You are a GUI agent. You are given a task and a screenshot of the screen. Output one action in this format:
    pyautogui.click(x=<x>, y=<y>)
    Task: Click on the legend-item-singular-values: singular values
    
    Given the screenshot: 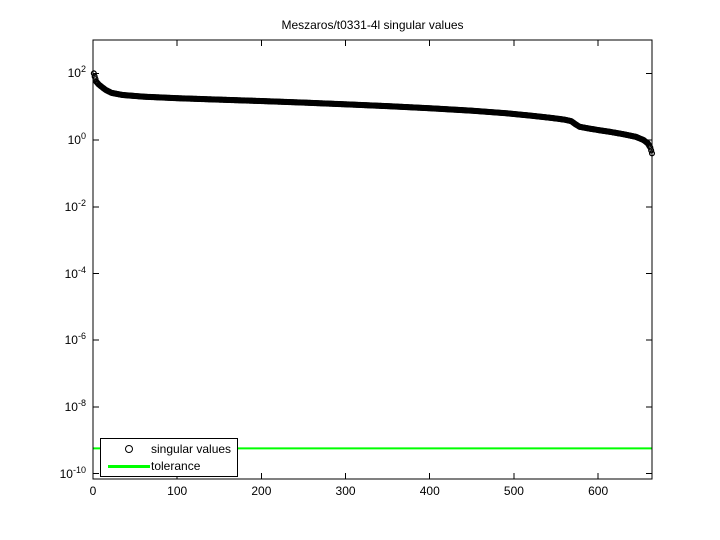 What is the action you would take?
    pyautogui.click(x=169, y=449)
    